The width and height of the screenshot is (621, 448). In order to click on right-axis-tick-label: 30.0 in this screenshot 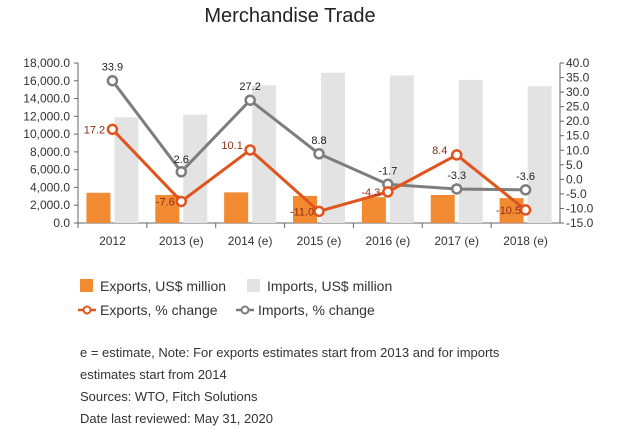, I will do `click(578, 92)`.